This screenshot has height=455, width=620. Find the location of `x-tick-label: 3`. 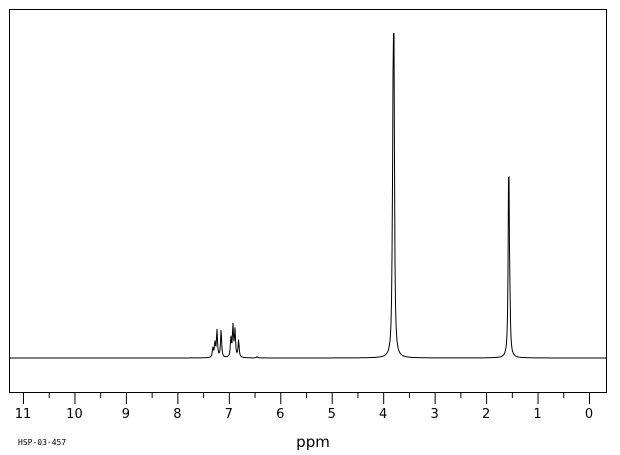

x-tick-label: 3 is located at coordinates (434, 414).